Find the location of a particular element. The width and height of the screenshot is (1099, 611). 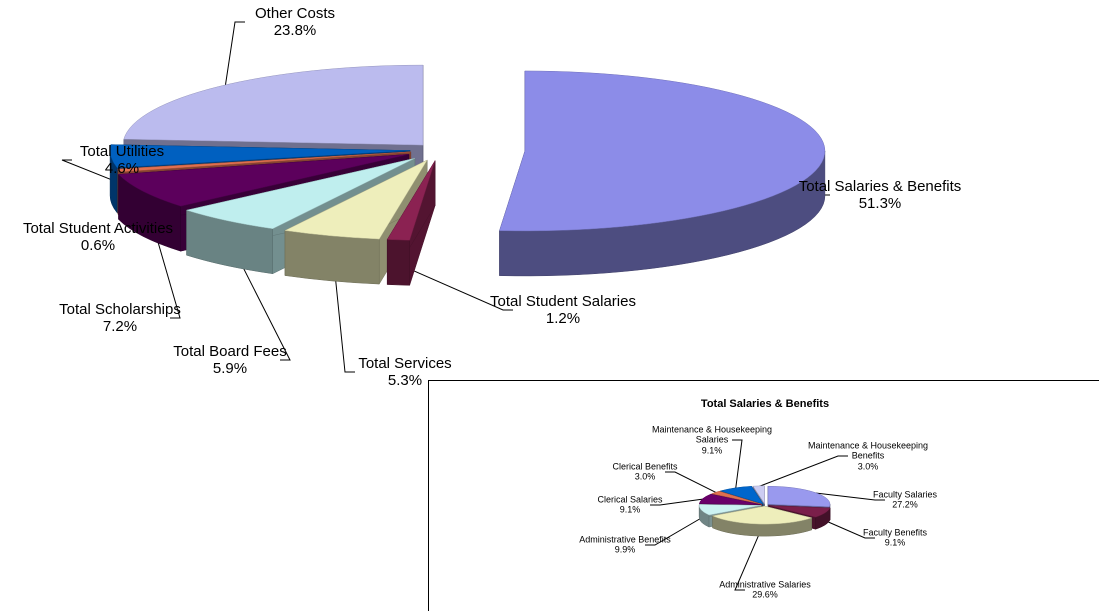

slice-label: Total Salaries & Benefits 51.3% is located at coordinates (880, 195).